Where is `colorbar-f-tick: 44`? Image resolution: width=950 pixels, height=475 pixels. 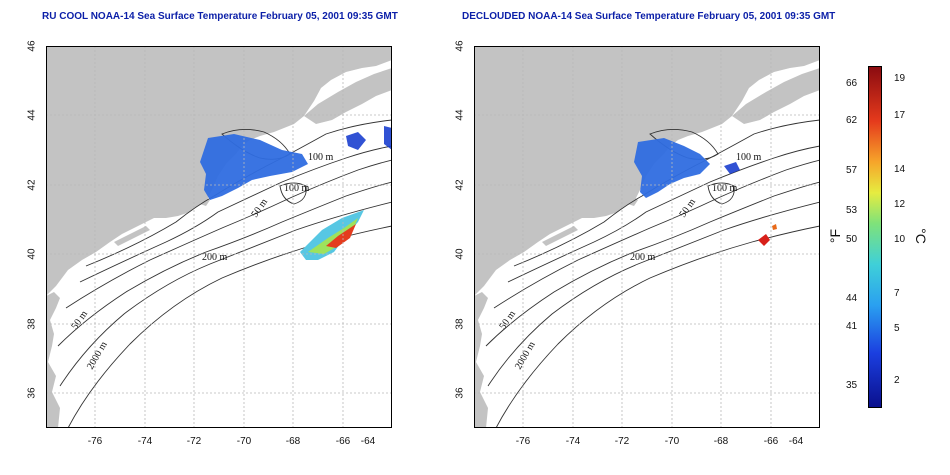 colorbar-f-tick: 44 is located at coordinates (852, 298).